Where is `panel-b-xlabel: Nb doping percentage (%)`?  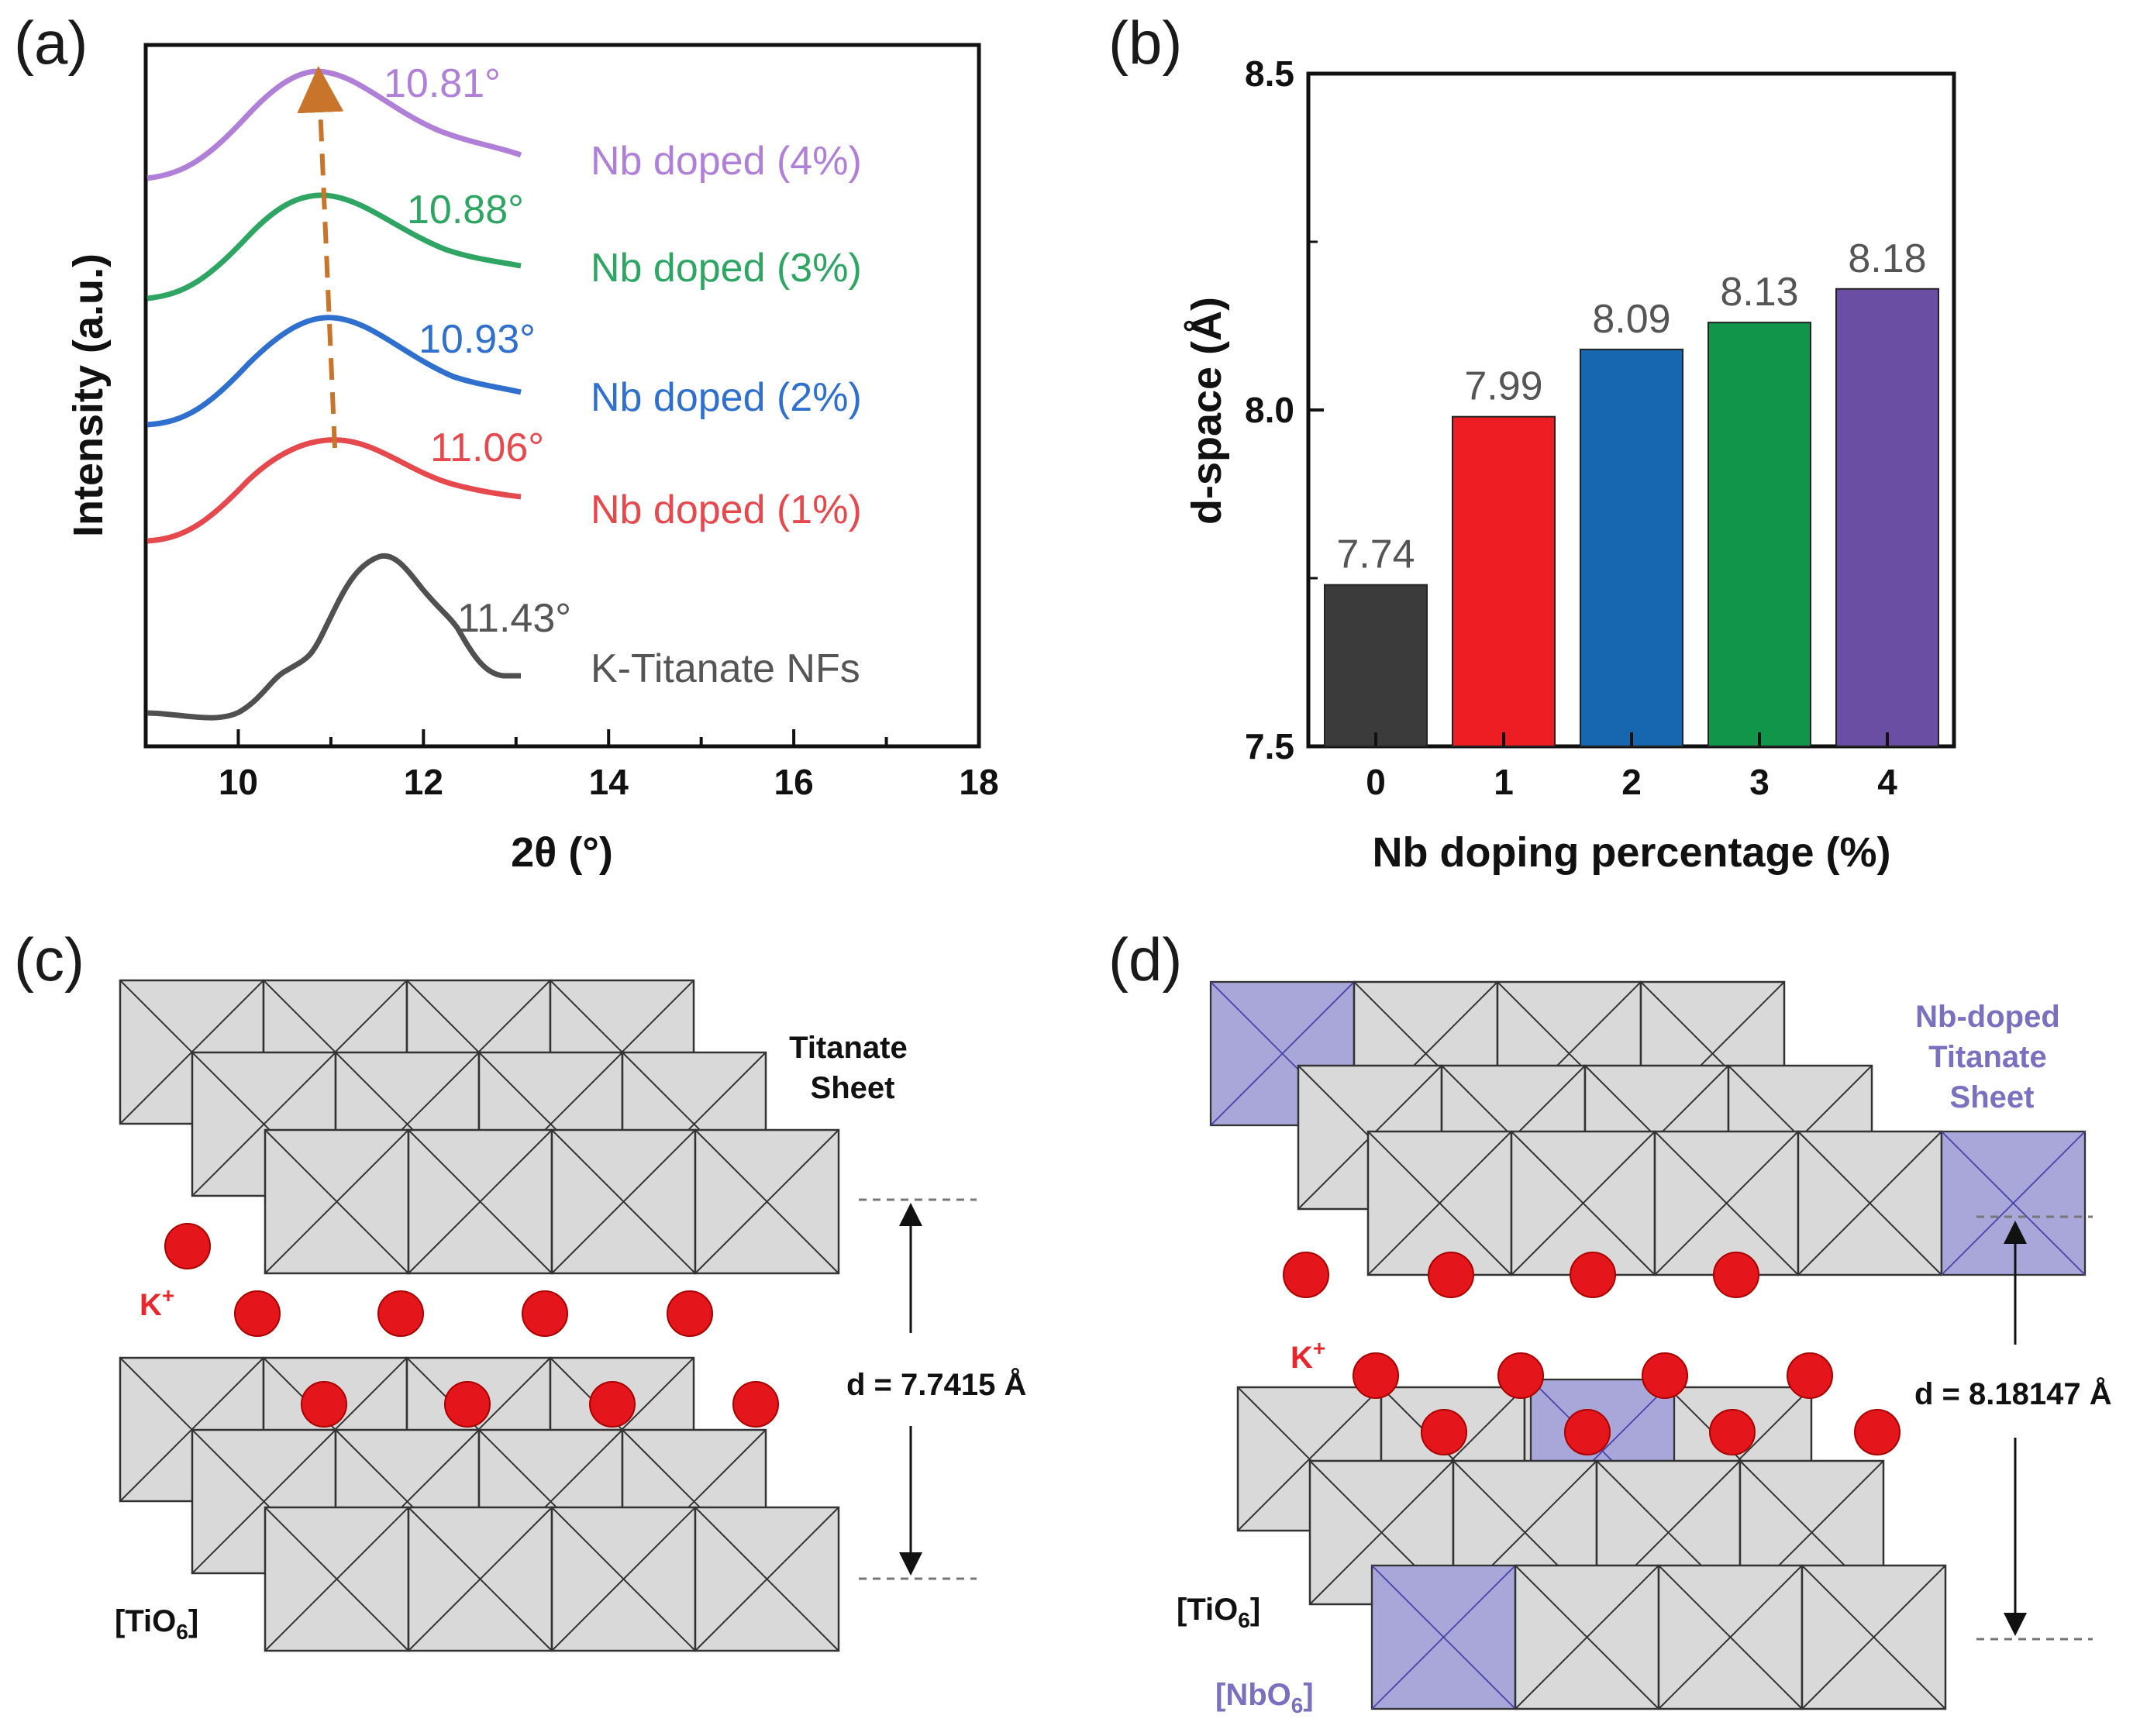 panel-b-xlabel: Nb doping percentage (%) is located at coordinates (1631, 852).